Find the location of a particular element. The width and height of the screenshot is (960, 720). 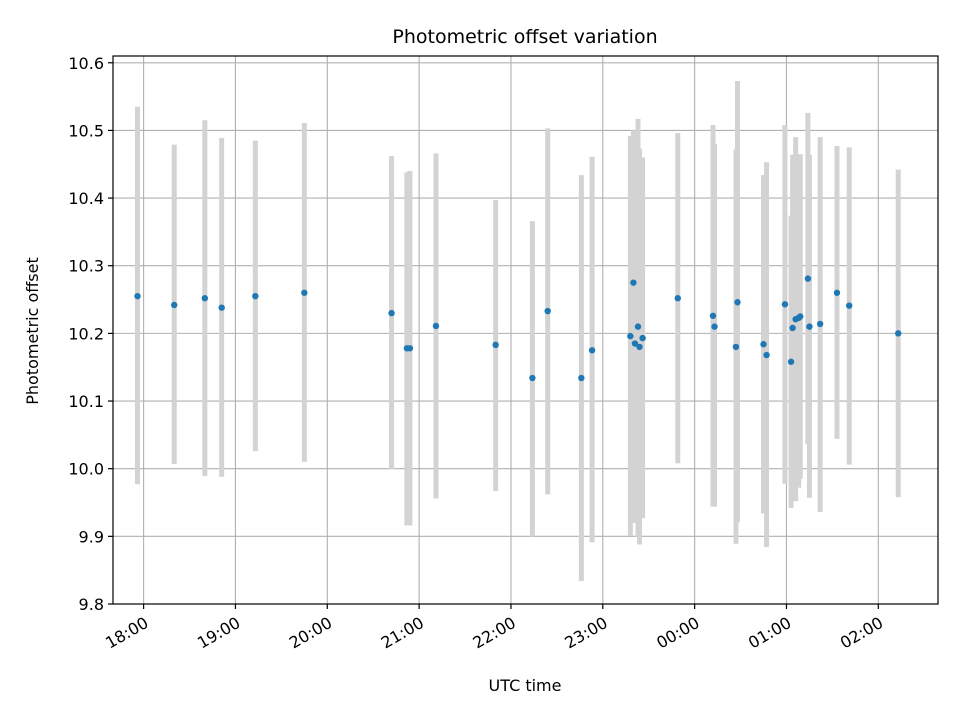

y-tick-label: 10.4 is located at coordinates (86, 198).